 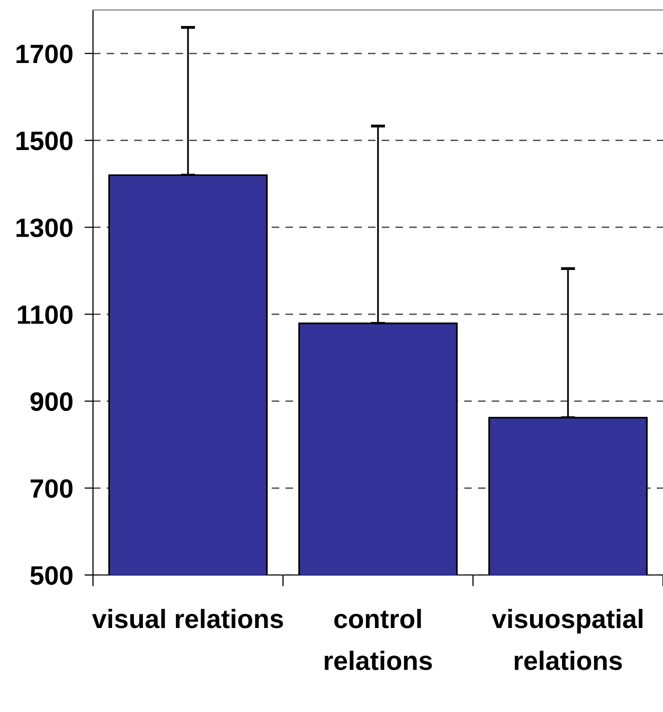 I want to click on y-tick-label: 1100, so click(x=45, y=314).